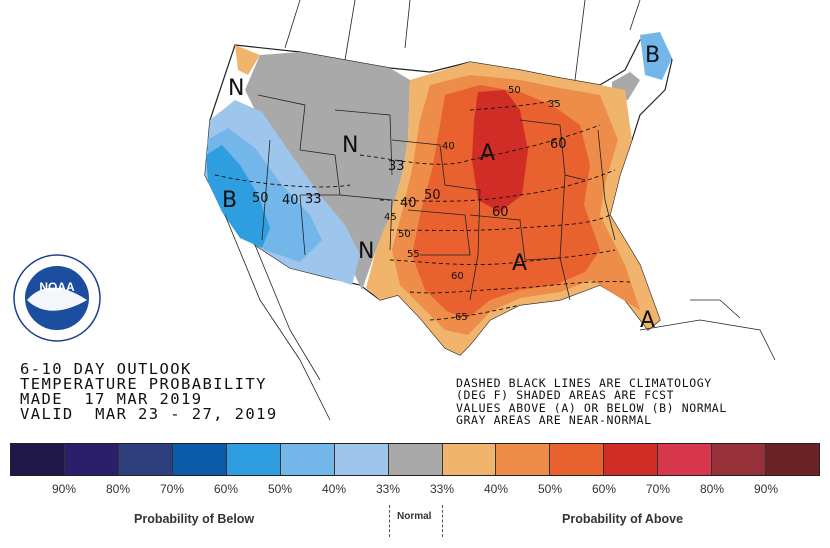 This screenshot has height=548, width=830. What do you see at coordinates (366, 251) in the screenshot?
I see `category-label-near-normal-south: N` at bounding box center [366, 251].